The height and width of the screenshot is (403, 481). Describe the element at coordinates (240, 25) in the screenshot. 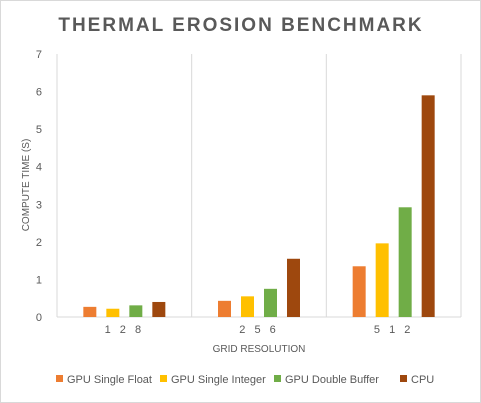

I see `chart-title: THERMAL EROSION BENCHMARK` at that location.